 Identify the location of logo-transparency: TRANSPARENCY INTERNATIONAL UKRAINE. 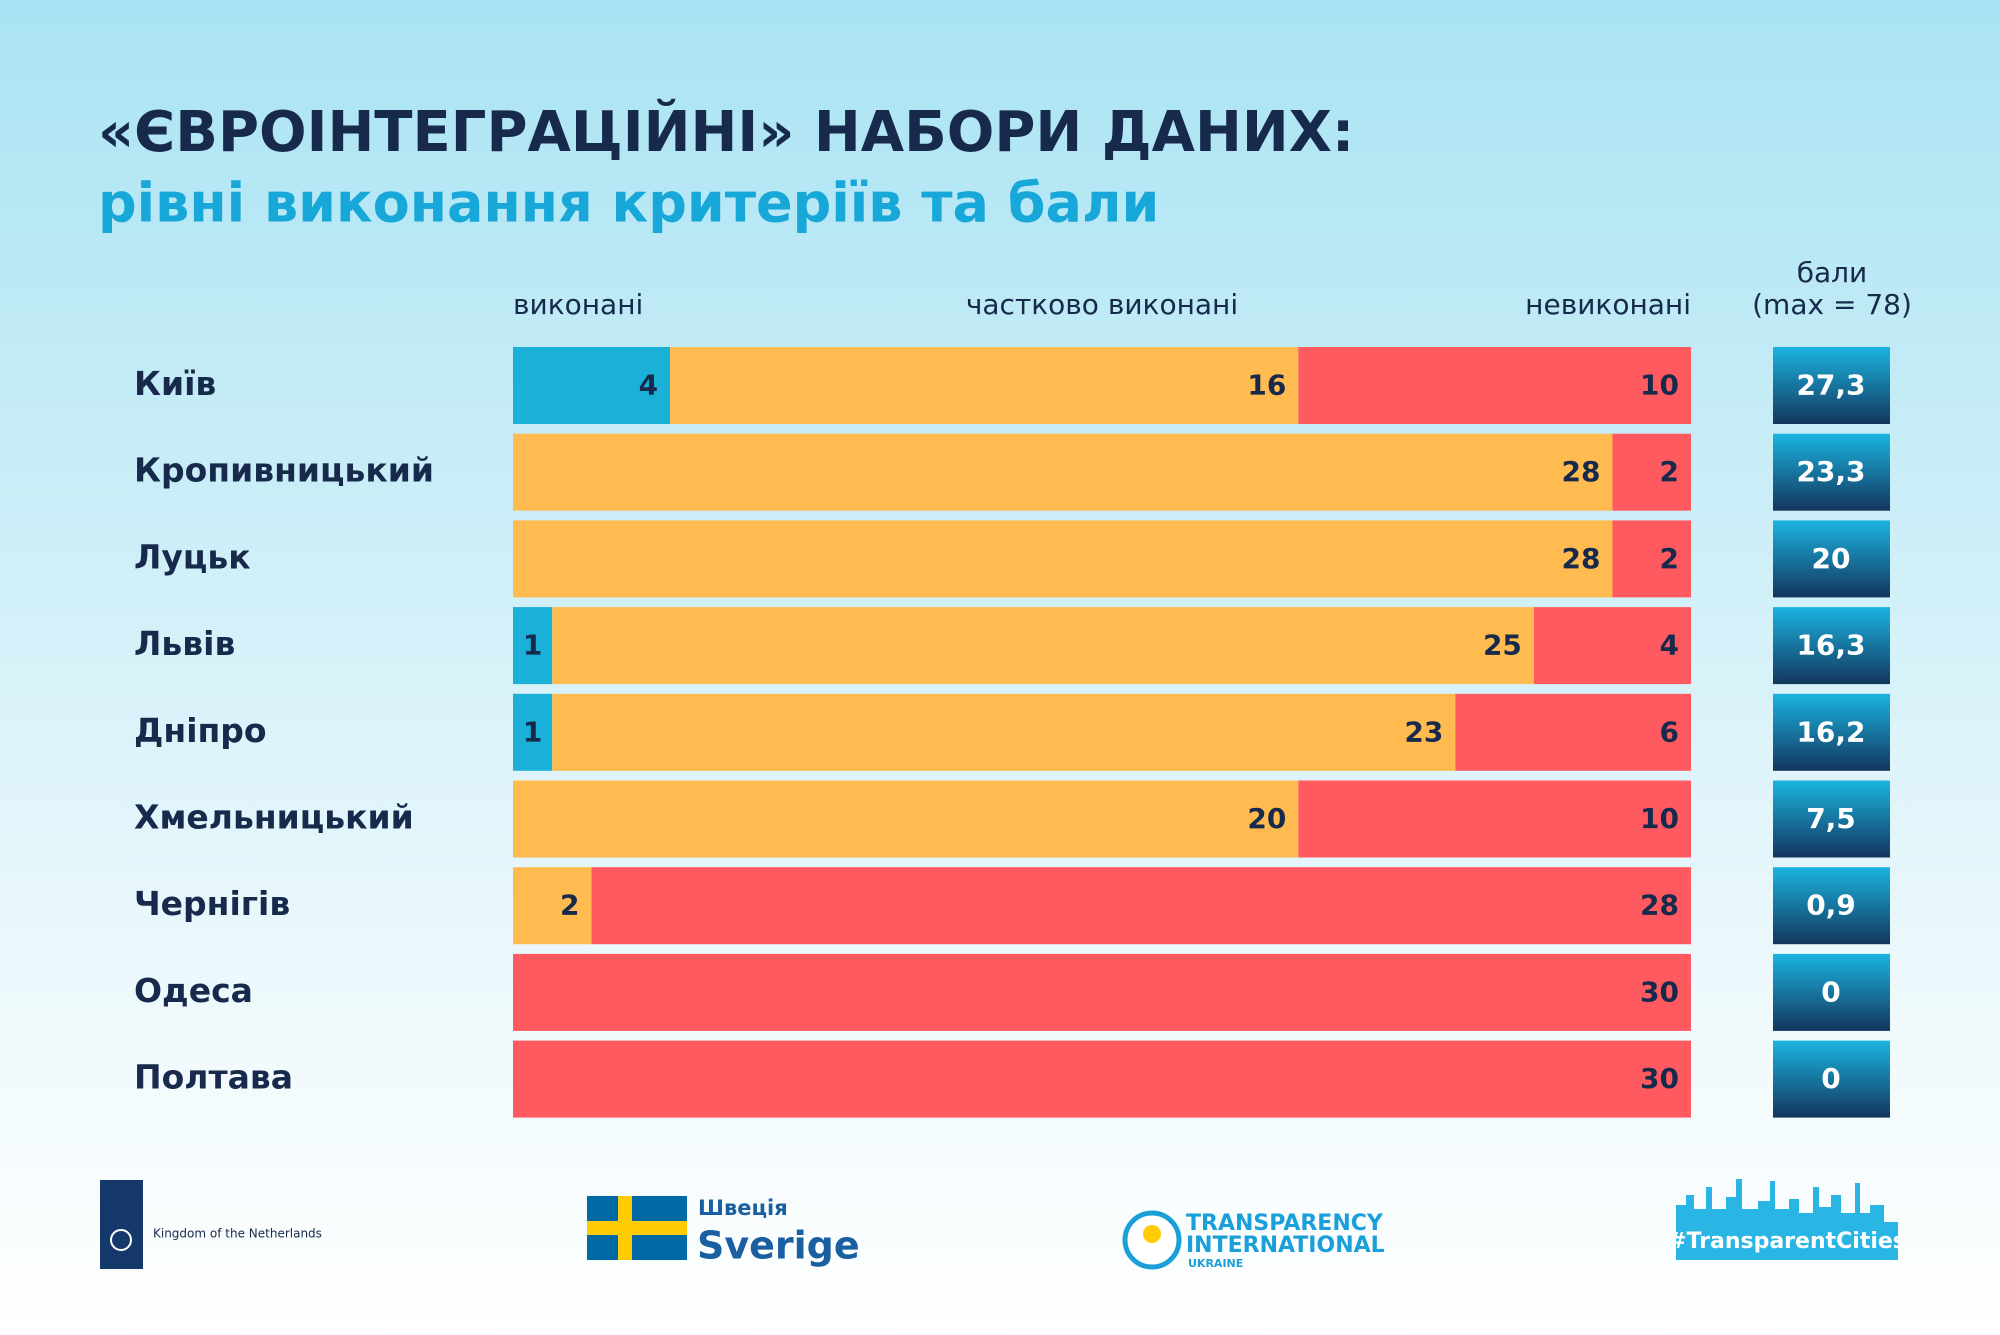
(1253, 1240).